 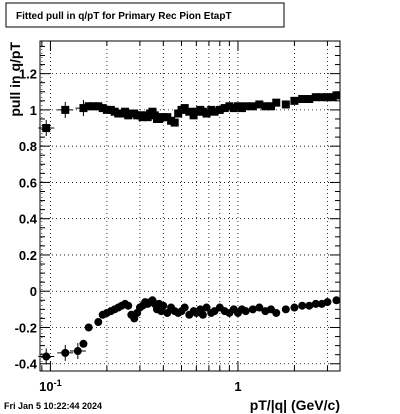 What do you see at coordinates (28, 146) in the screenshot?
I see `y-tick-label: 0.8` at bounding box center [28, 146].